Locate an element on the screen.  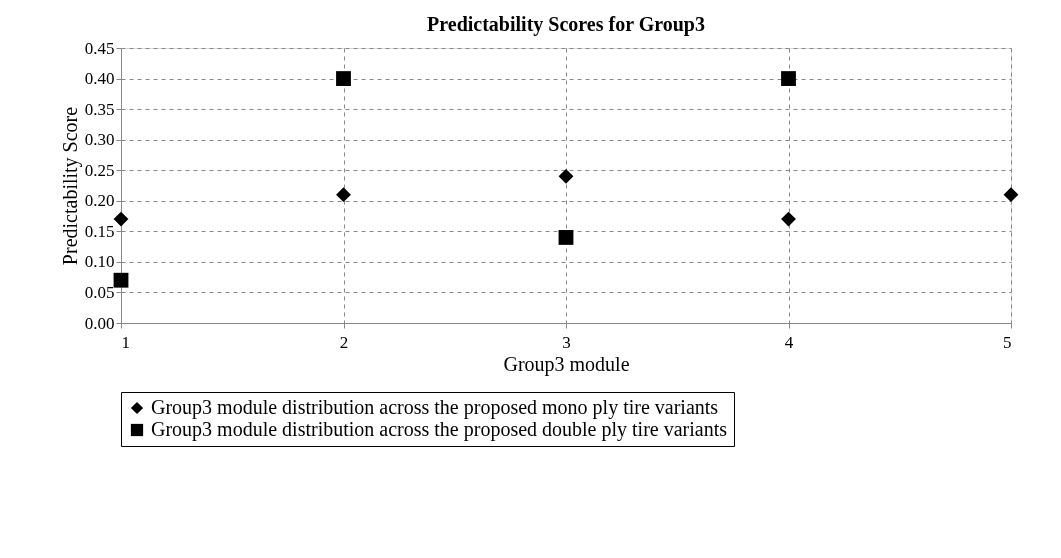
chart-title: Predictability Scores for Group3 is located at coordinates (566, 24).